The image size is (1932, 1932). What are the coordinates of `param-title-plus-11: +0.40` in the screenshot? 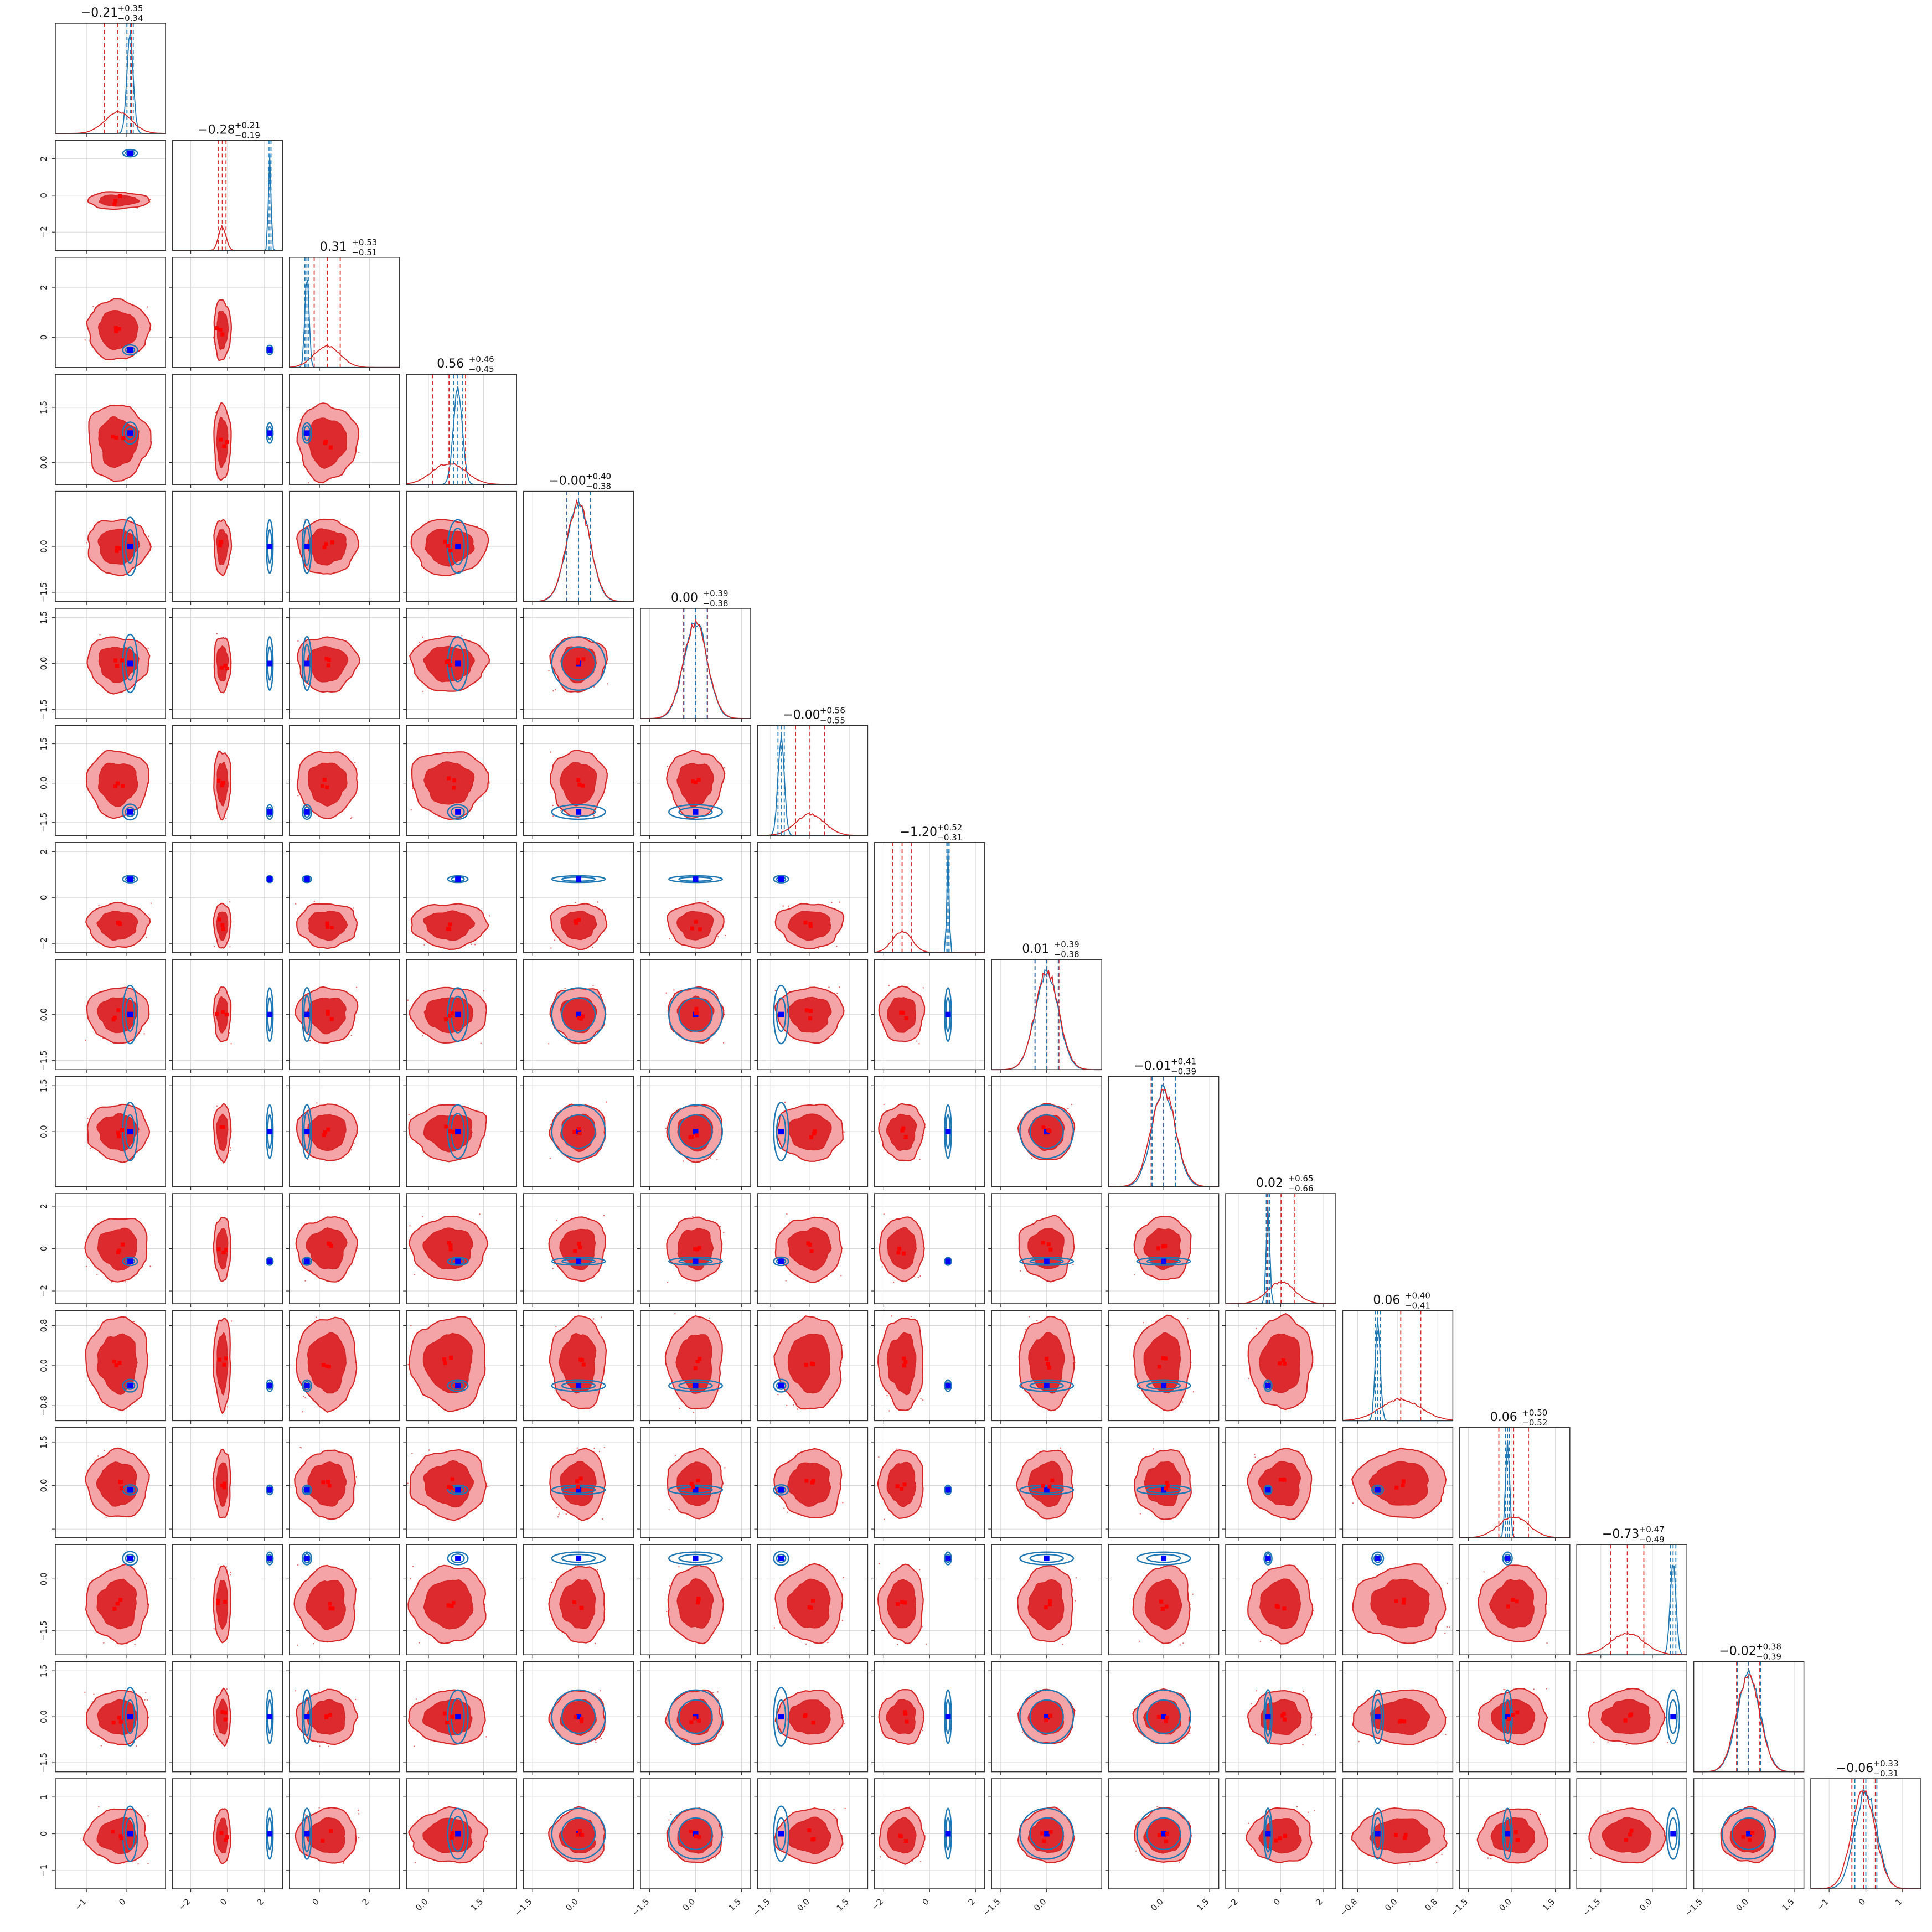 It's located at (1417, 1295).